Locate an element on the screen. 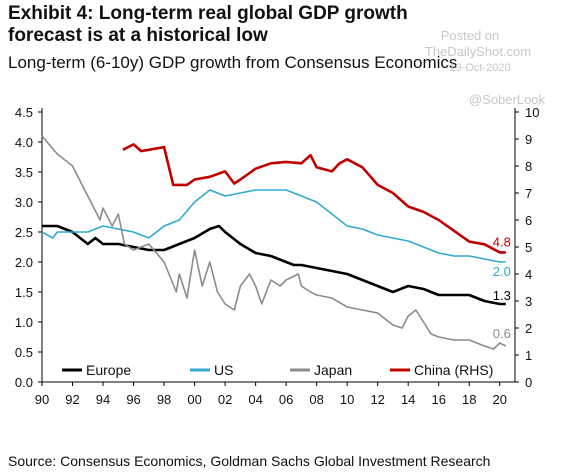 This screenshot has height=476, width=564. legend-label-japan: Japan is located at coordinates (333, 370).